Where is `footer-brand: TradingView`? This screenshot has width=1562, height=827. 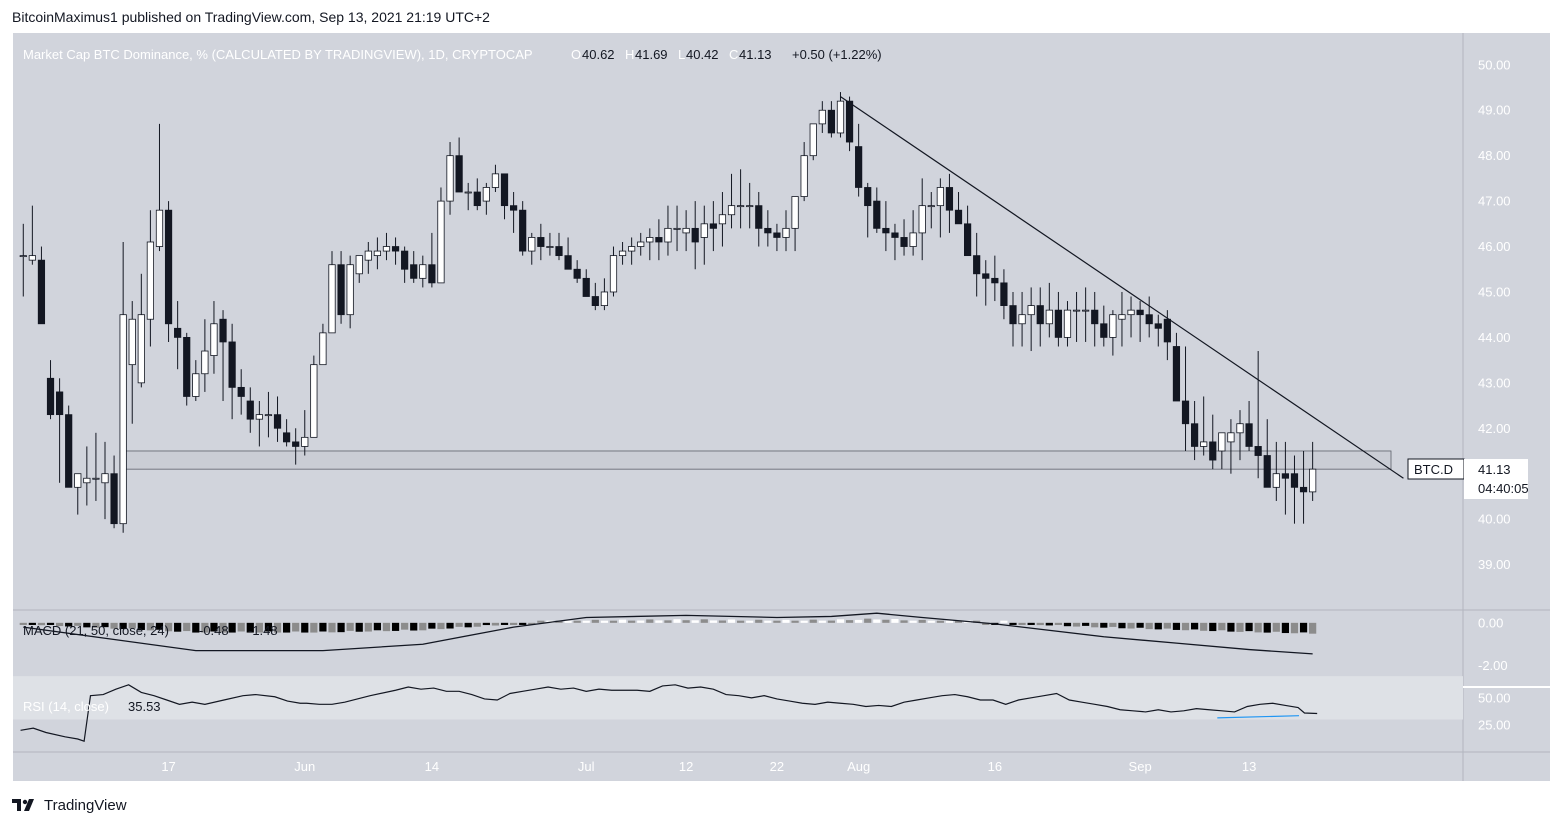
footer-brand: TradingView is located at coordinates (69, 805).